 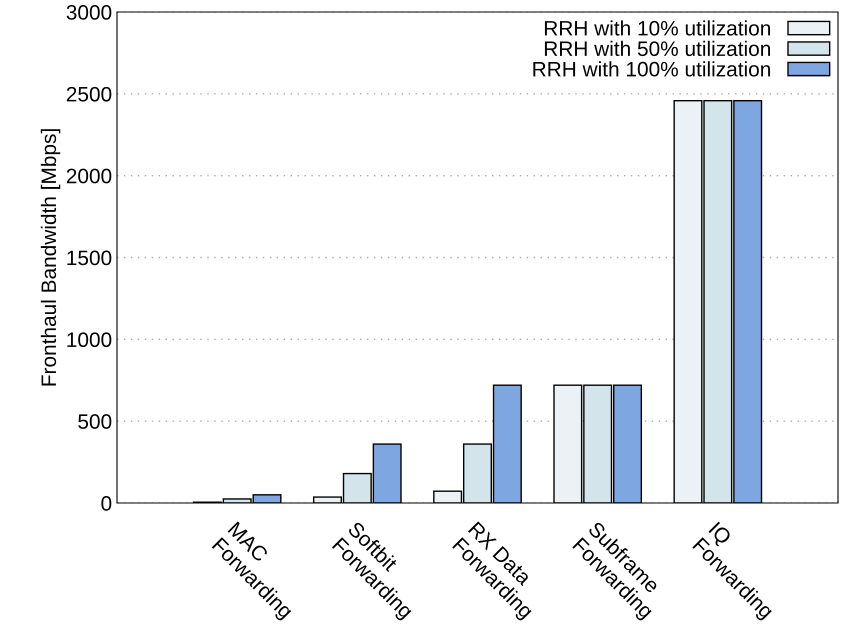 I want to click on y-axis-title: Fronthaul Bandwidth [Mbps], so click(x=50, y=257).